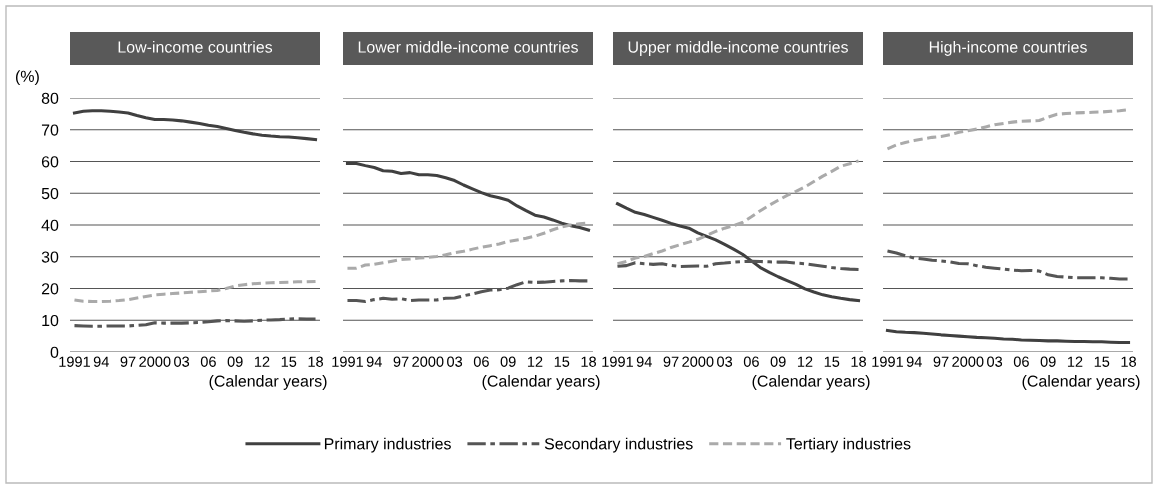 The image size is (1158, 489). Describe the element at coordinates (50, 98) in the screenshot. I see `y-tick-label: 80` at that location.